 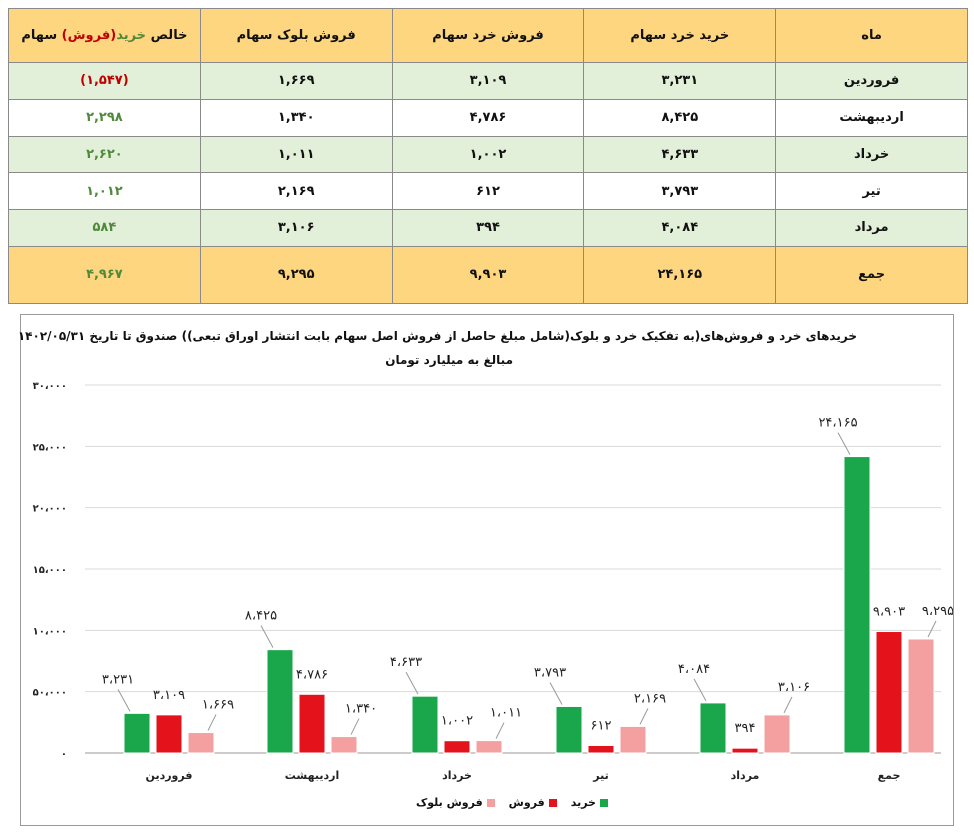 What do you see at coordinates (296, 154) in the screenshot?
I see `cell-block-sell: ۱,۰۱۱` at bounding box center [296, 154].